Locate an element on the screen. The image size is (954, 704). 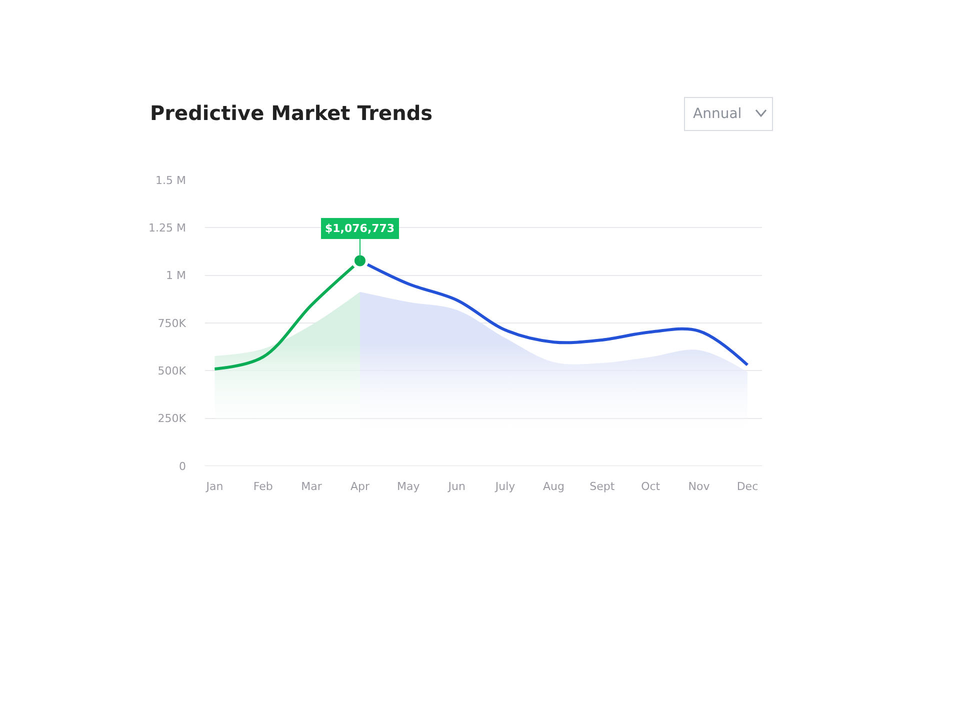
x-tick-label: Aug is located at coordinates (553, 486).